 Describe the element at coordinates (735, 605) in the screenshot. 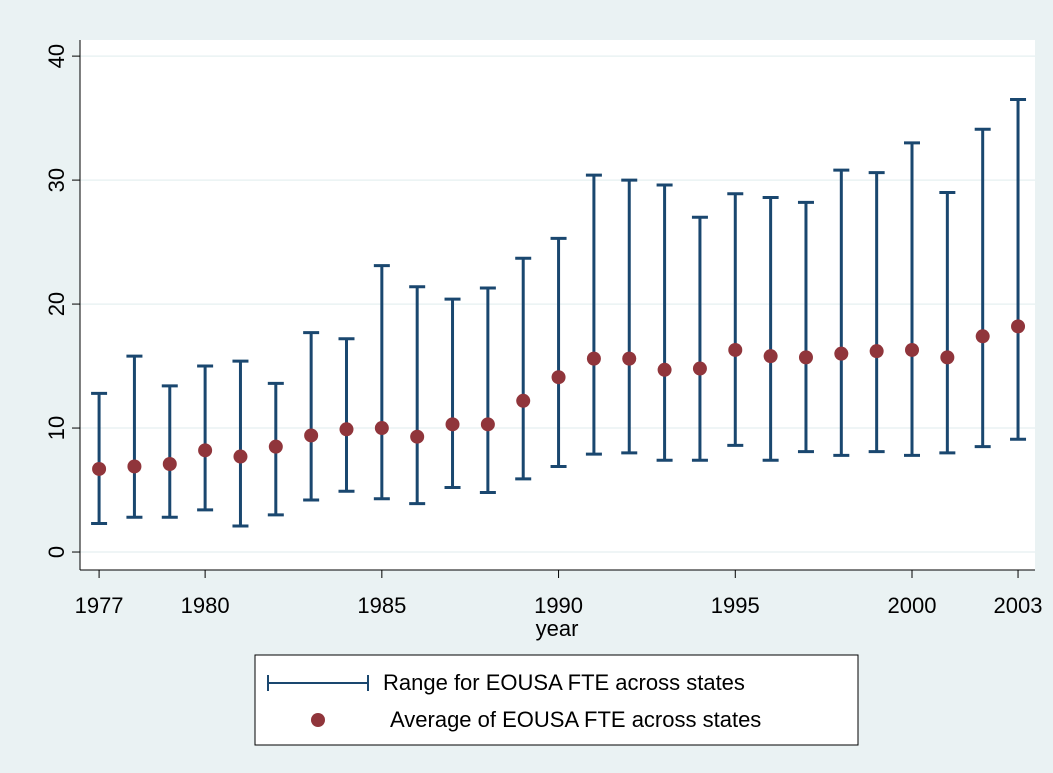

I see `x-tick-label: 1995` at that location.